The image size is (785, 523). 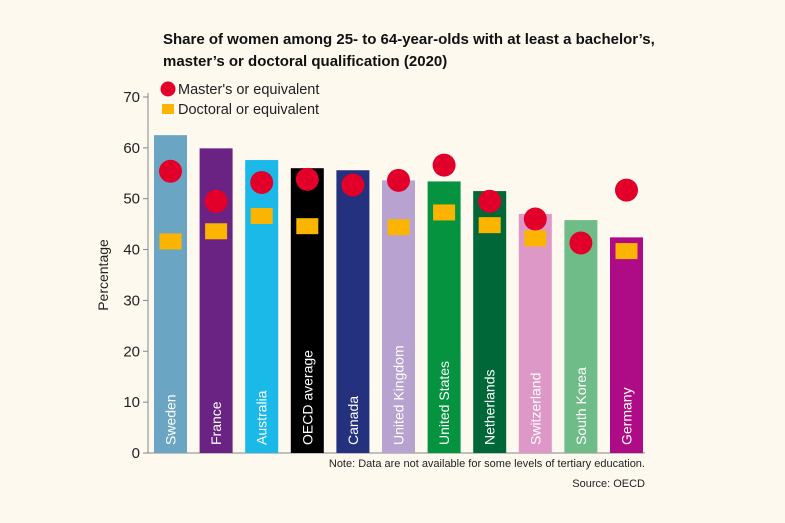 I want to click on legend-master-label: Master's or equivalent, so click(x=248, y=90).